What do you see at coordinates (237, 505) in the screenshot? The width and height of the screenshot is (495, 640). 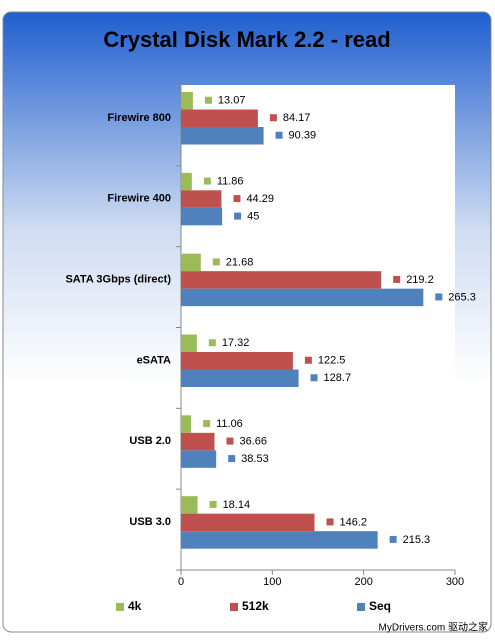 I see `value-label: 18.14` at bounding box center [237, 505].